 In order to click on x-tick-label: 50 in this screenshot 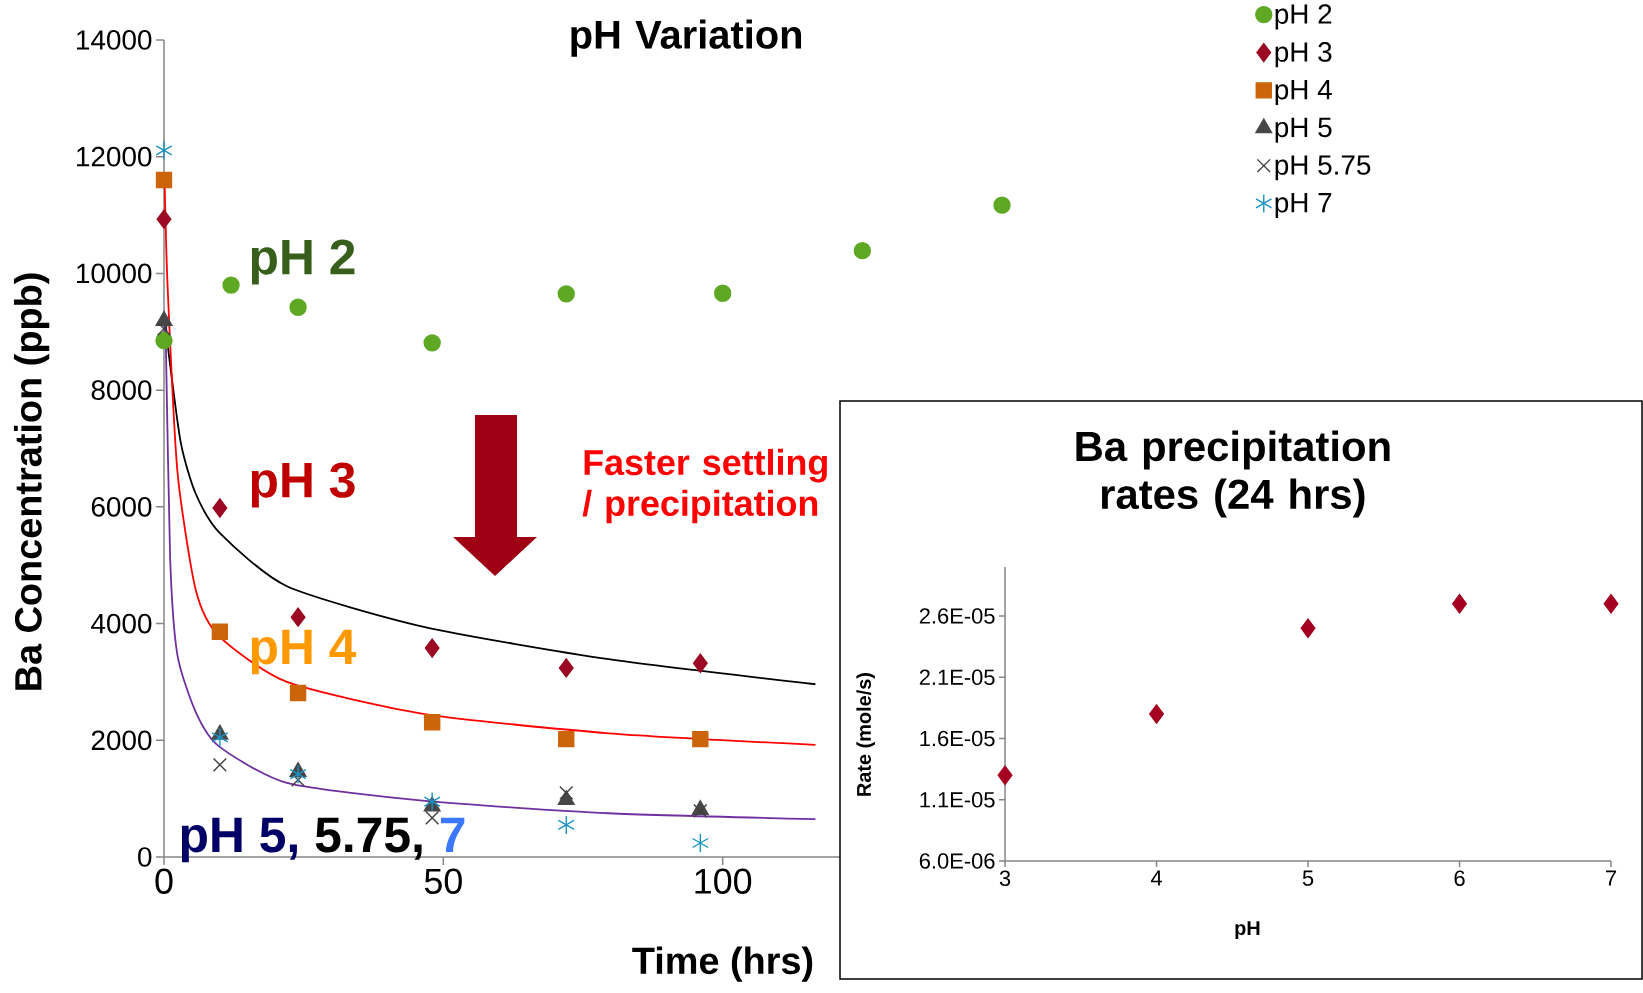, I will do `click(443, 881)`.